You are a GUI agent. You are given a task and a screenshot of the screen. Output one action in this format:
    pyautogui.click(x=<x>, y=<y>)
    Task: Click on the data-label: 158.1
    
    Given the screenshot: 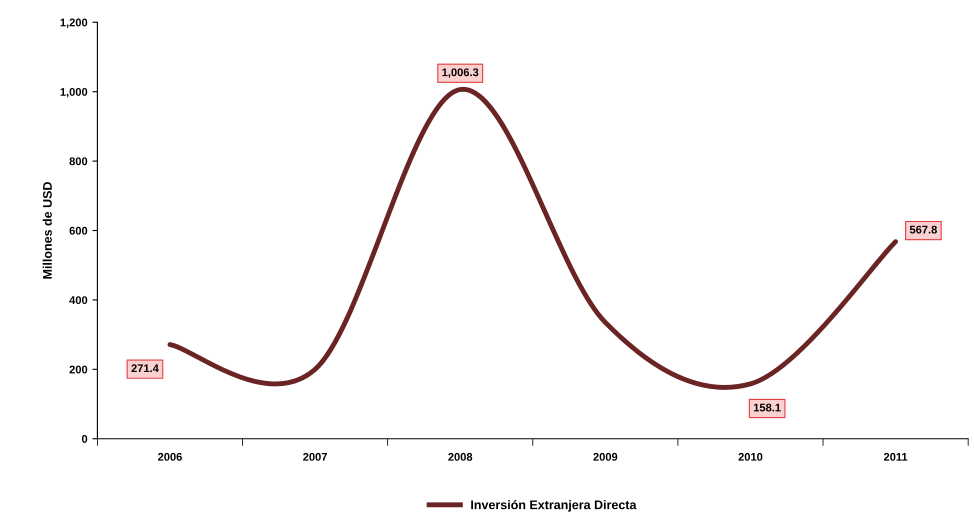 What is the action you would take?
    pyautogui.click(x=767, y=408)
    